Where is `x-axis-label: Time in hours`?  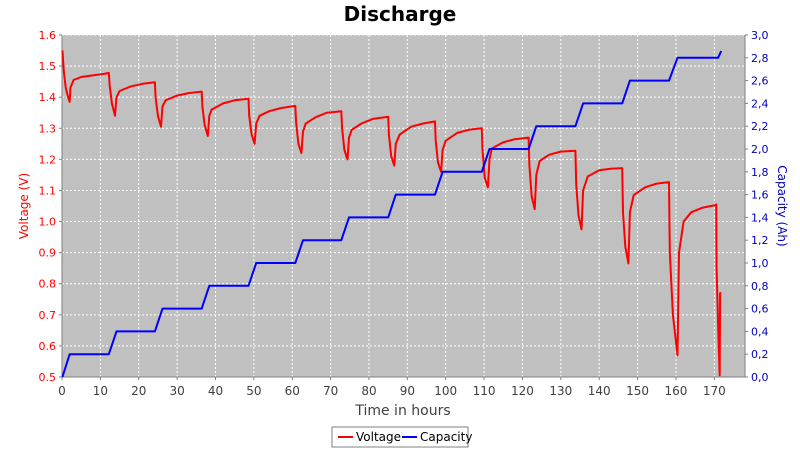 x-axis-label: Time in hours is located at coordinates (402, 411).